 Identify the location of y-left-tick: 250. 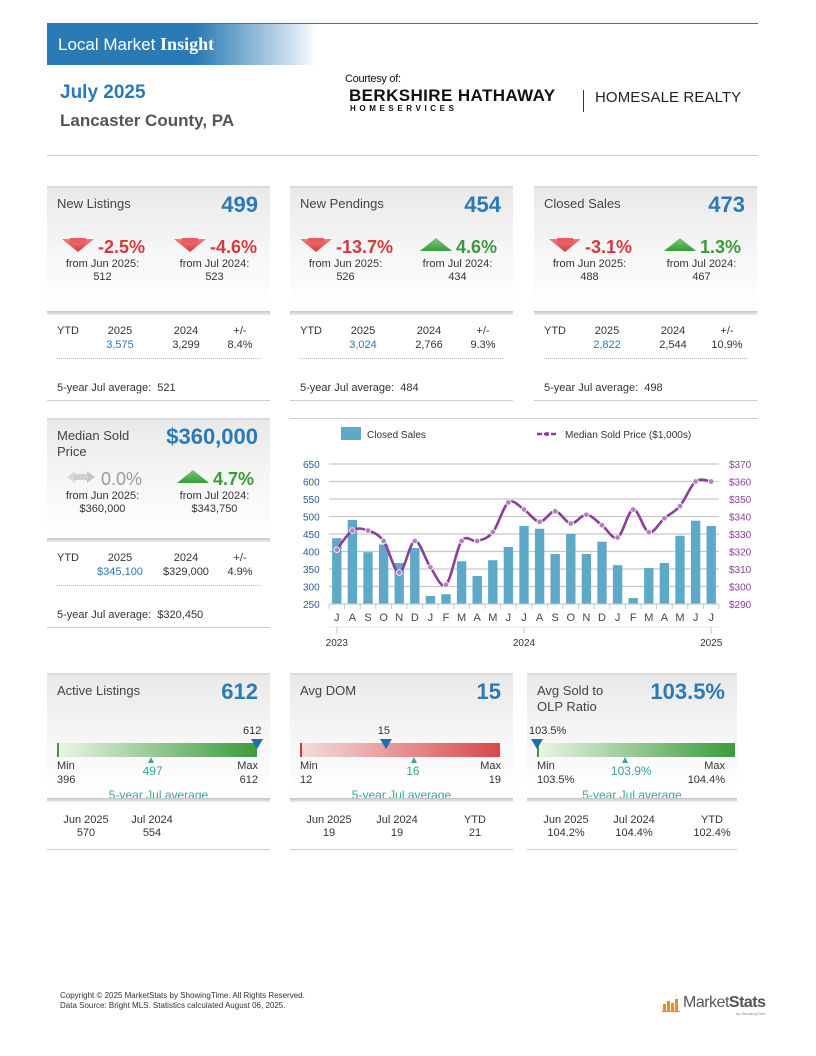
(311, 605).